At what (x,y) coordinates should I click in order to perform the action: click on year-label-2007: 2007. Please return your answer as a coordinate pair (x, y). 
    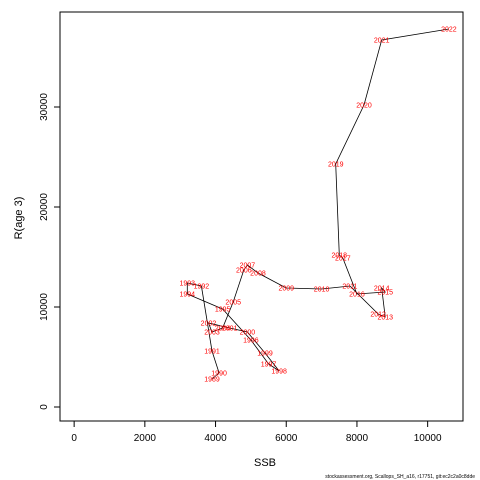
    Looking at the image, I should click on (248, 266).